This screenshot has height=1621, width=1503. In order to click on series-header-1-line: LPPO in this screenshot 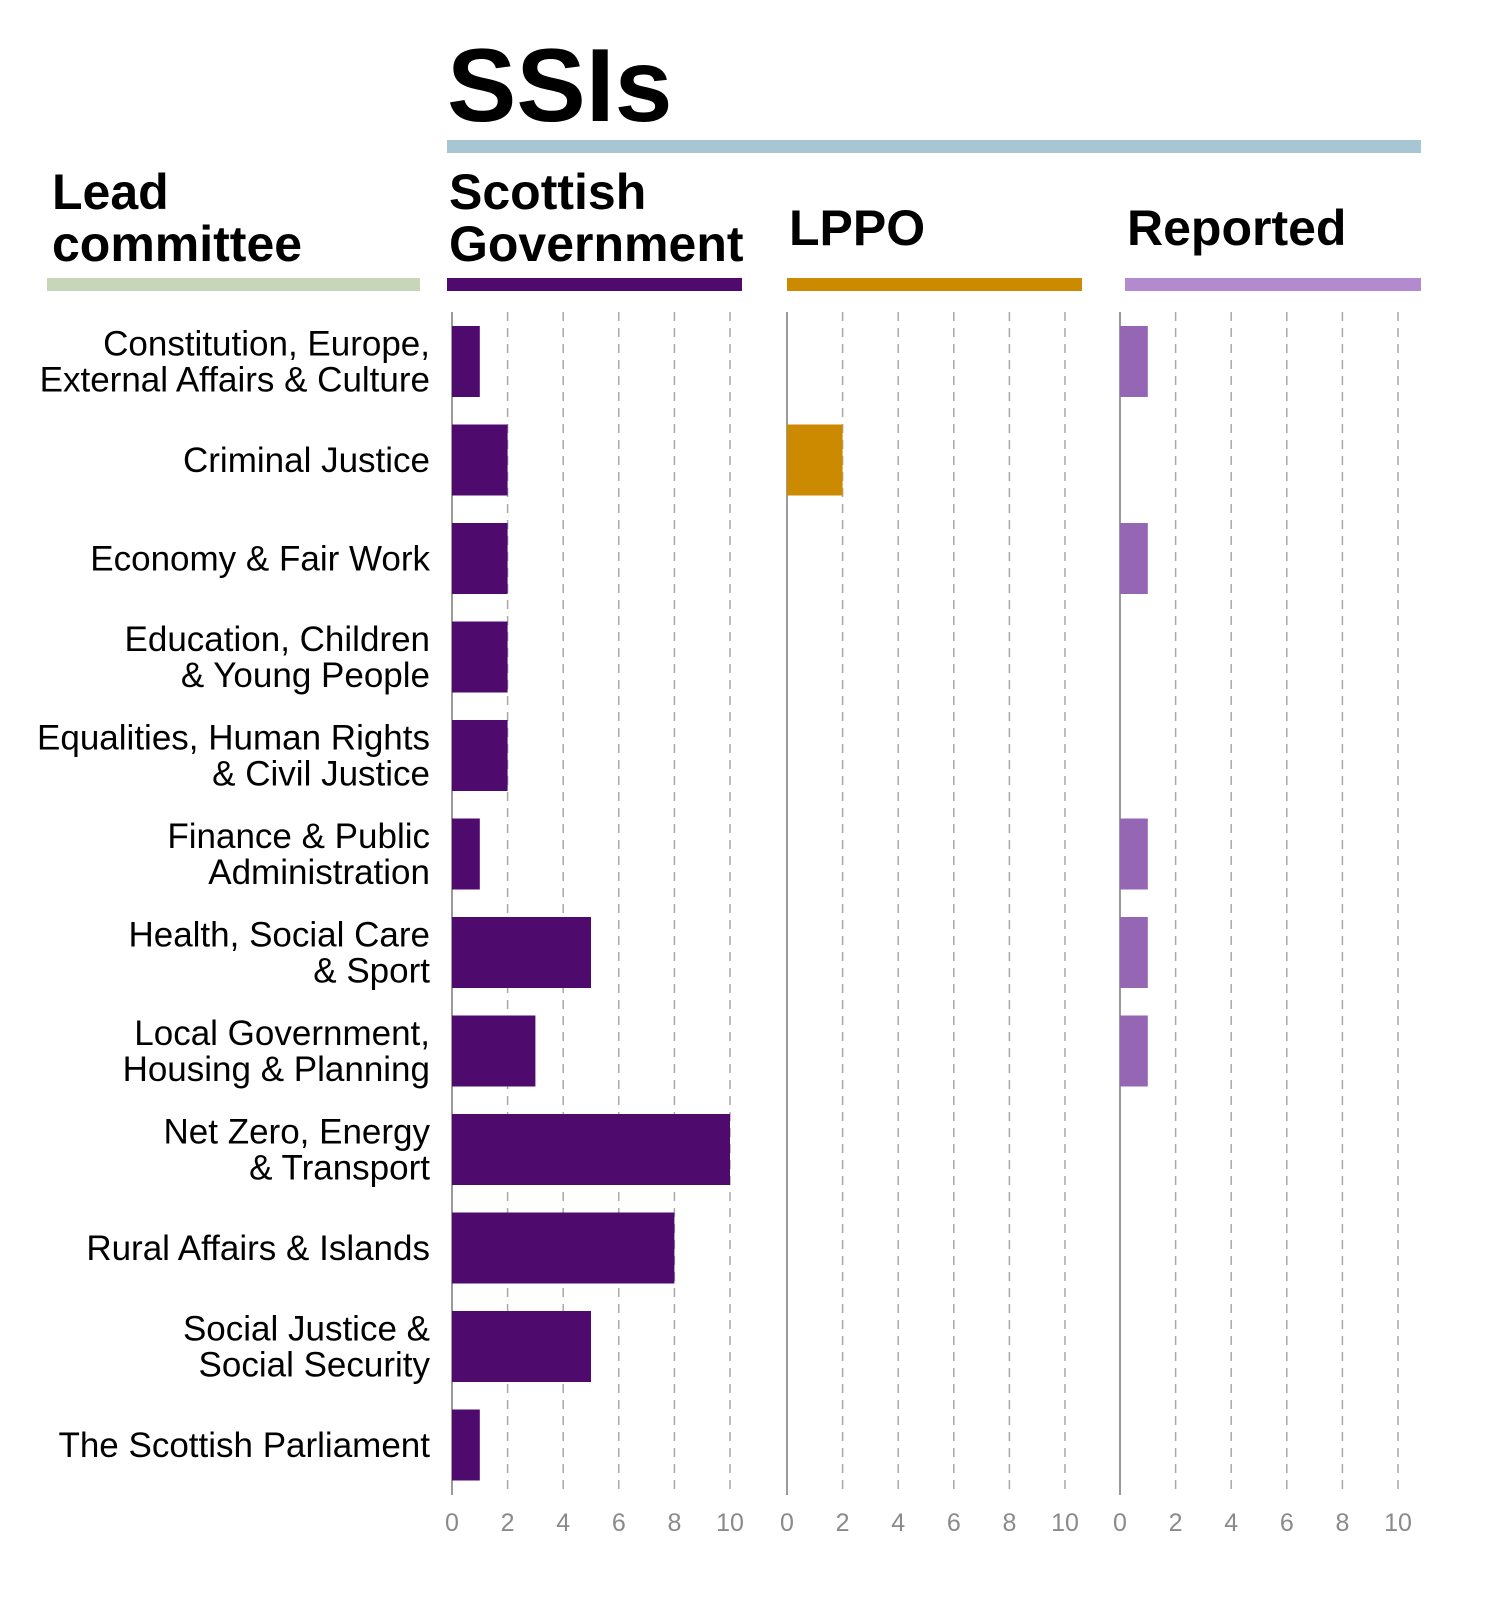, I will do `click(857, 228)`.